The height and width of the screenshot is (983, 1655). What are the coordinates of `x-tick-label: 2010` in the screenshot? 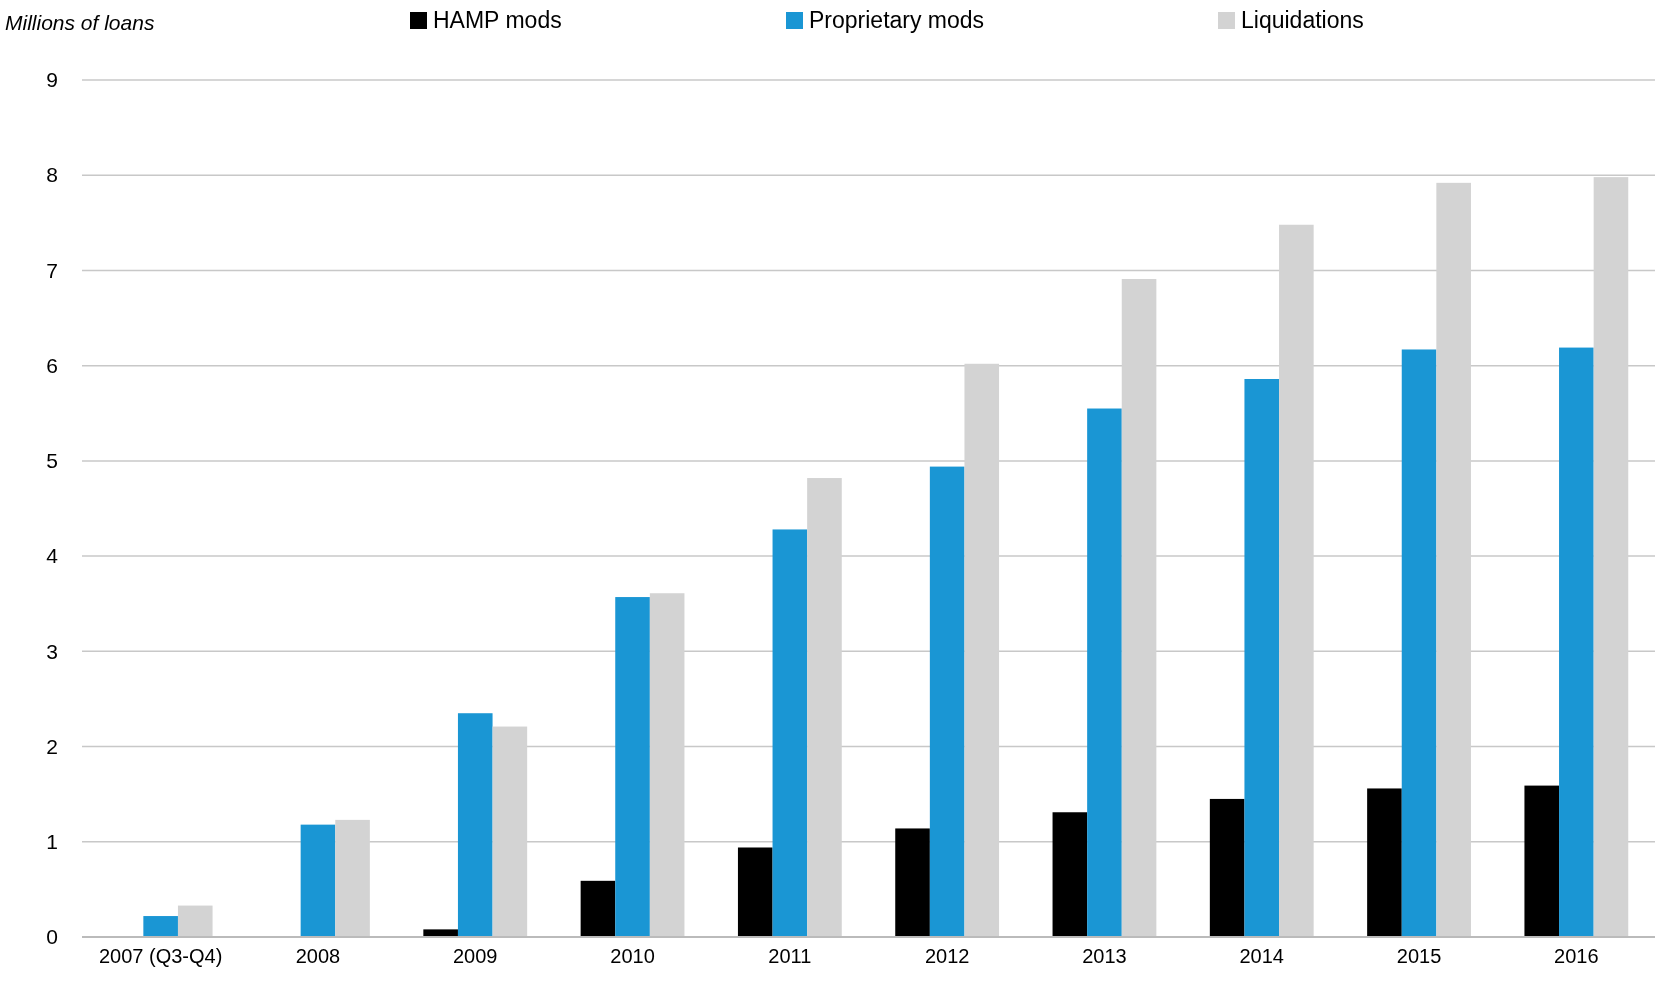 It's located at (632, 956).